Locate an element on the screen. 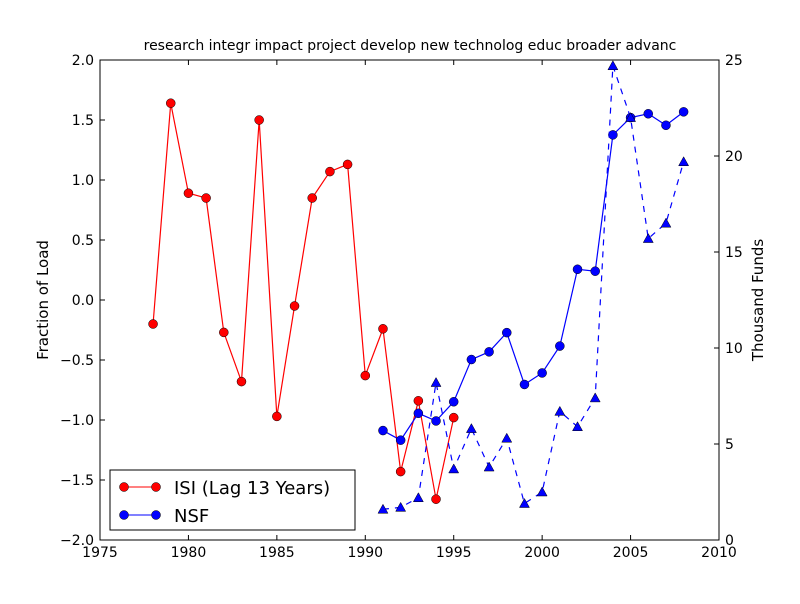 Image resolution: width=800 pixels, height=604 pixels. y-tick-label-left: 2.0 is located at coordinates (83, 61).